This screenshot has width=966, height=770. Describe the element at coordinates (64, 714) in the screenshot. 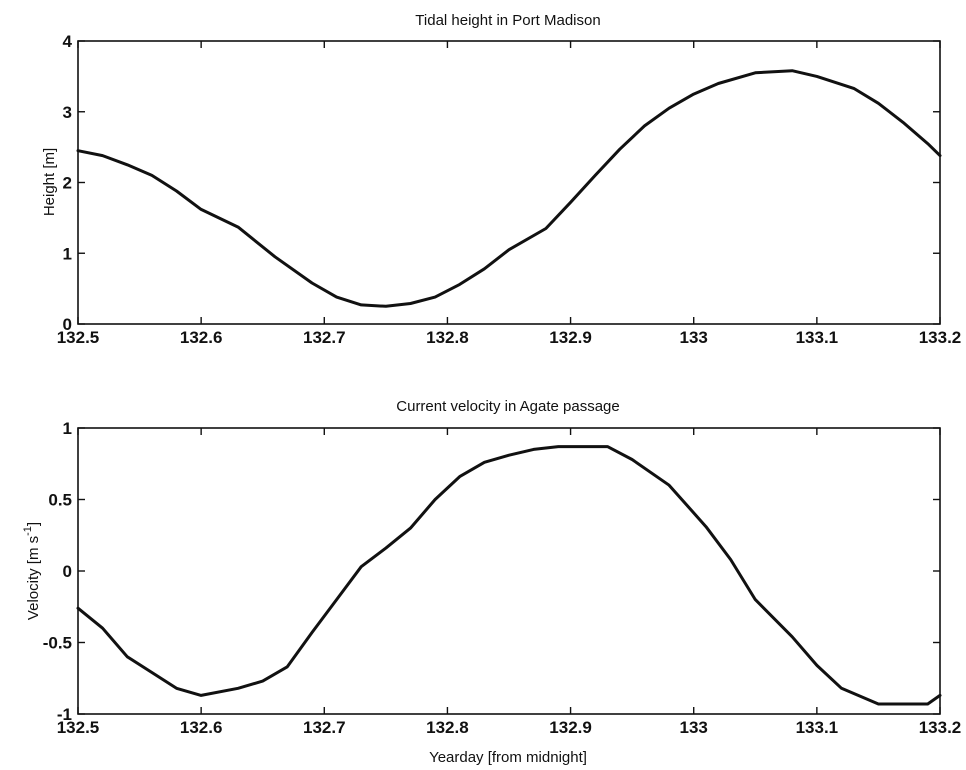

I see `y-tick-label: -1` at that location.